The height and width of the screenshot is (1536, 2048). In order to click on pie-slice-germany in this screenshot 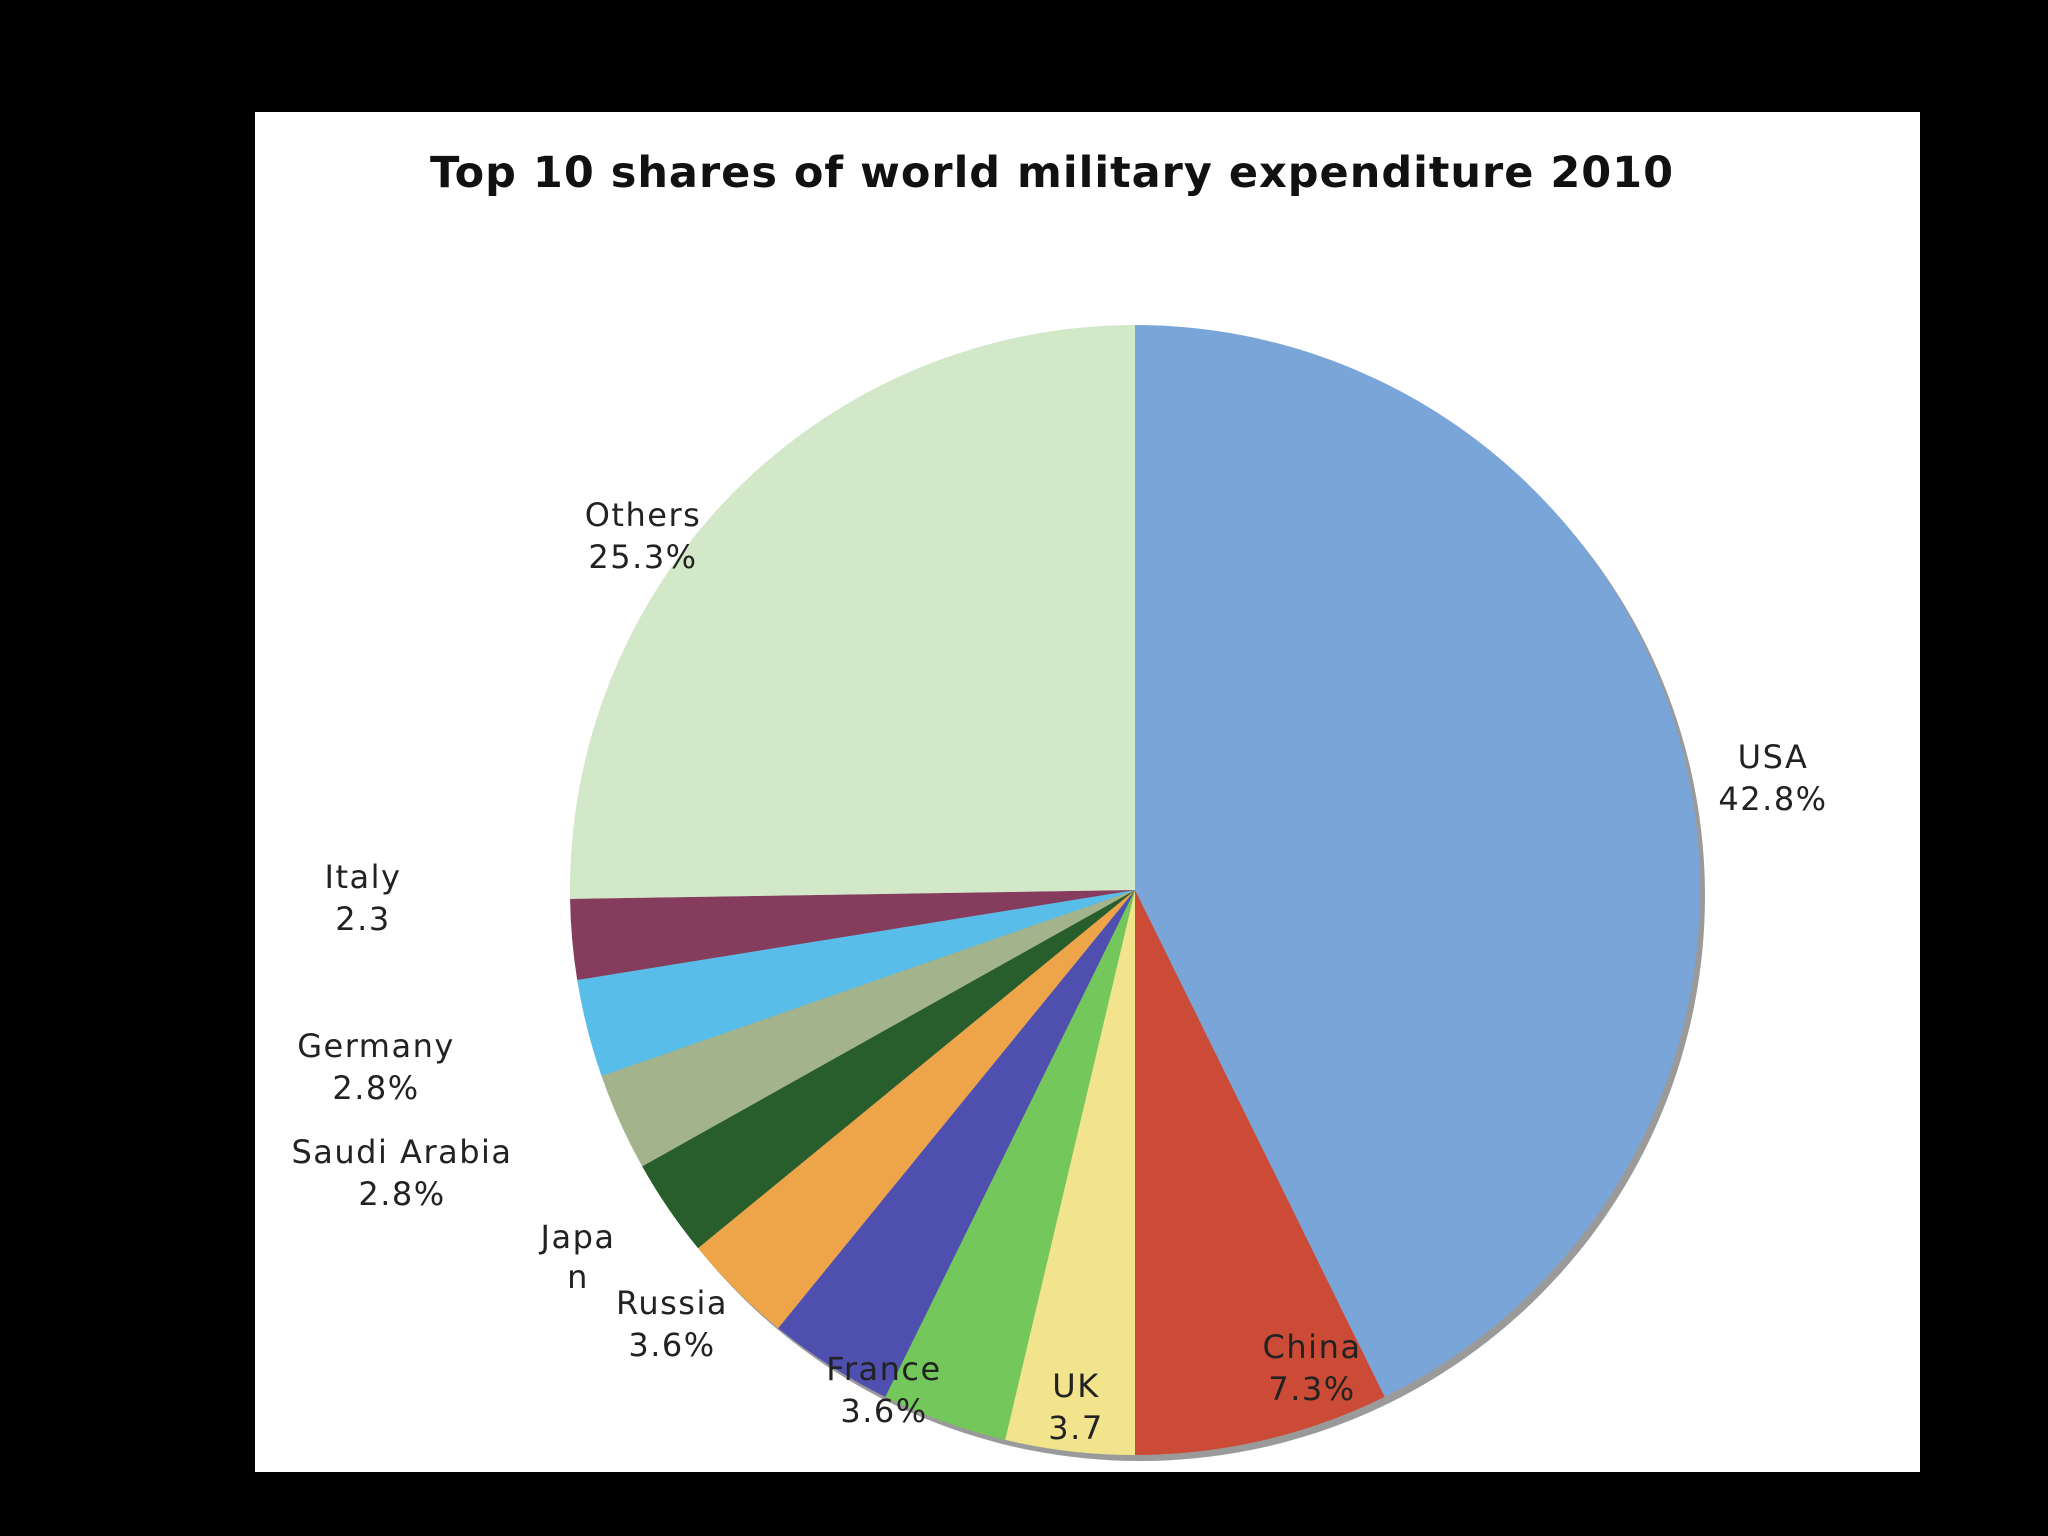, I will do `click(868, 1028)`.